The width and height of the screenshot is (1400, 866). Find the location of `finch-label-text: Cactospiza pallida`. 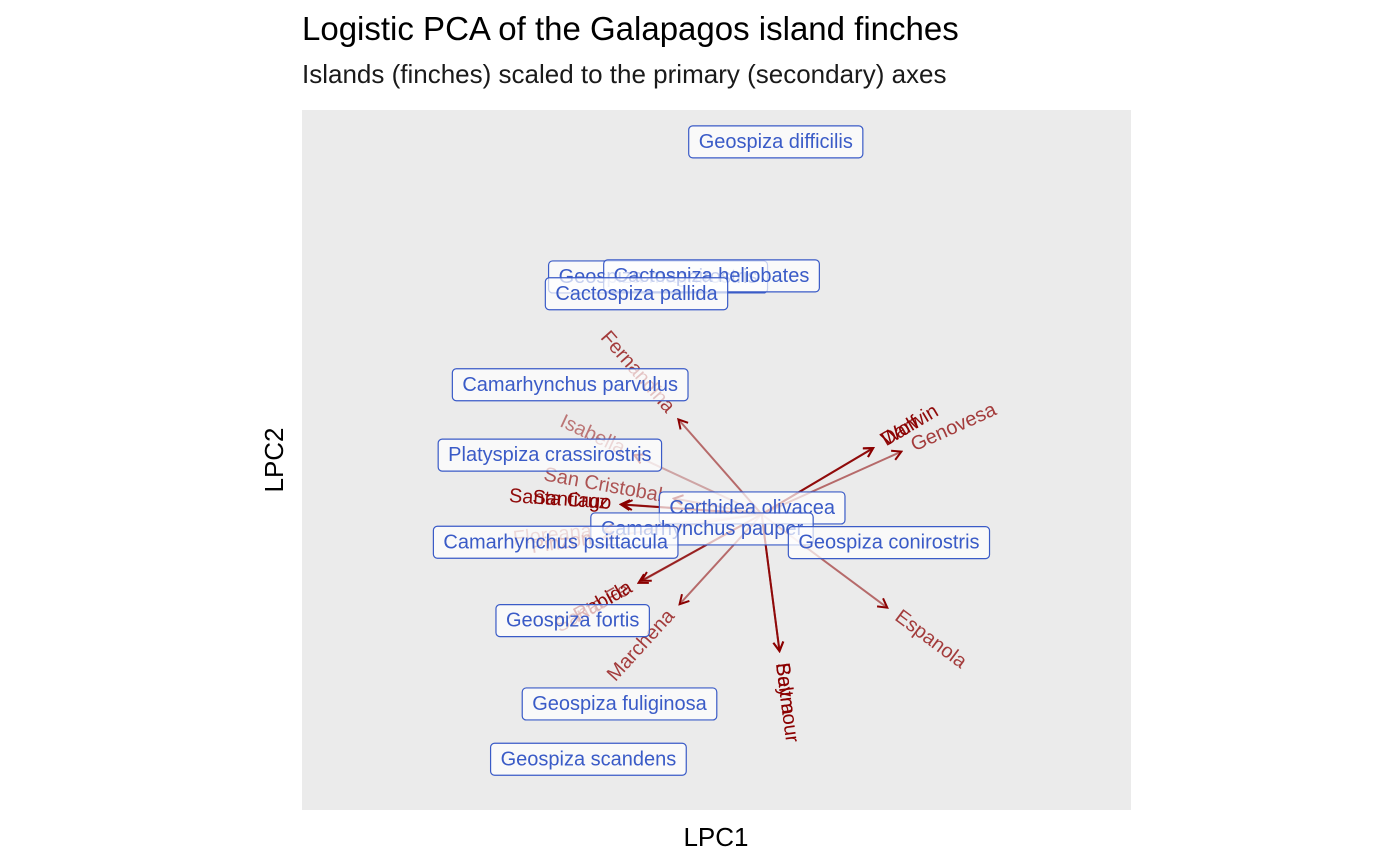

finch-label-text: Cactospiza pallida is located at coordinates (636, 294).